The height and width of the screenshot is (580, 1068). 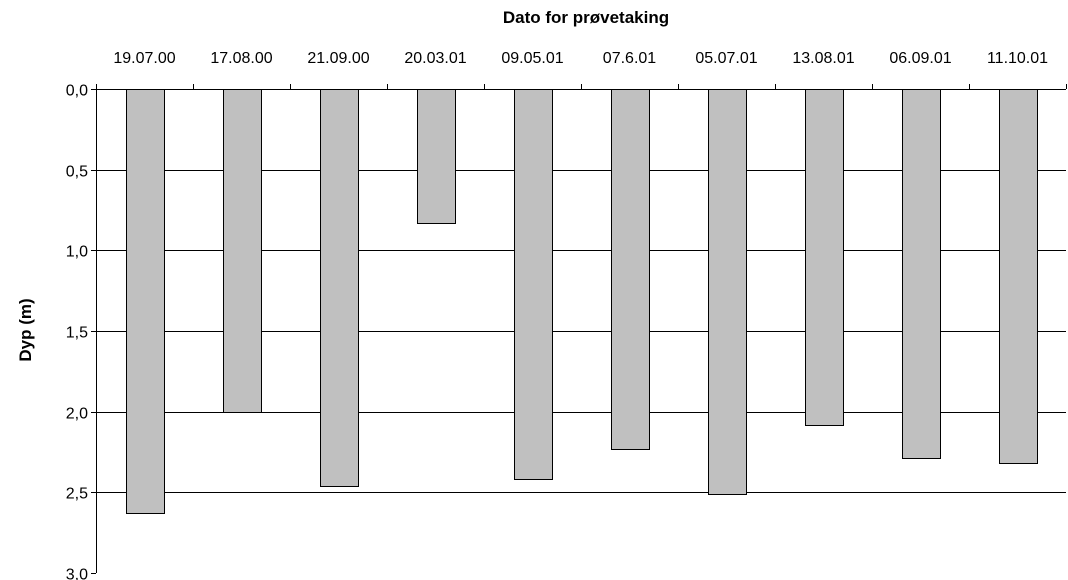 I want to click on x-tick-label-19.07.00: 19.07.00, so click(x=144, y=58).